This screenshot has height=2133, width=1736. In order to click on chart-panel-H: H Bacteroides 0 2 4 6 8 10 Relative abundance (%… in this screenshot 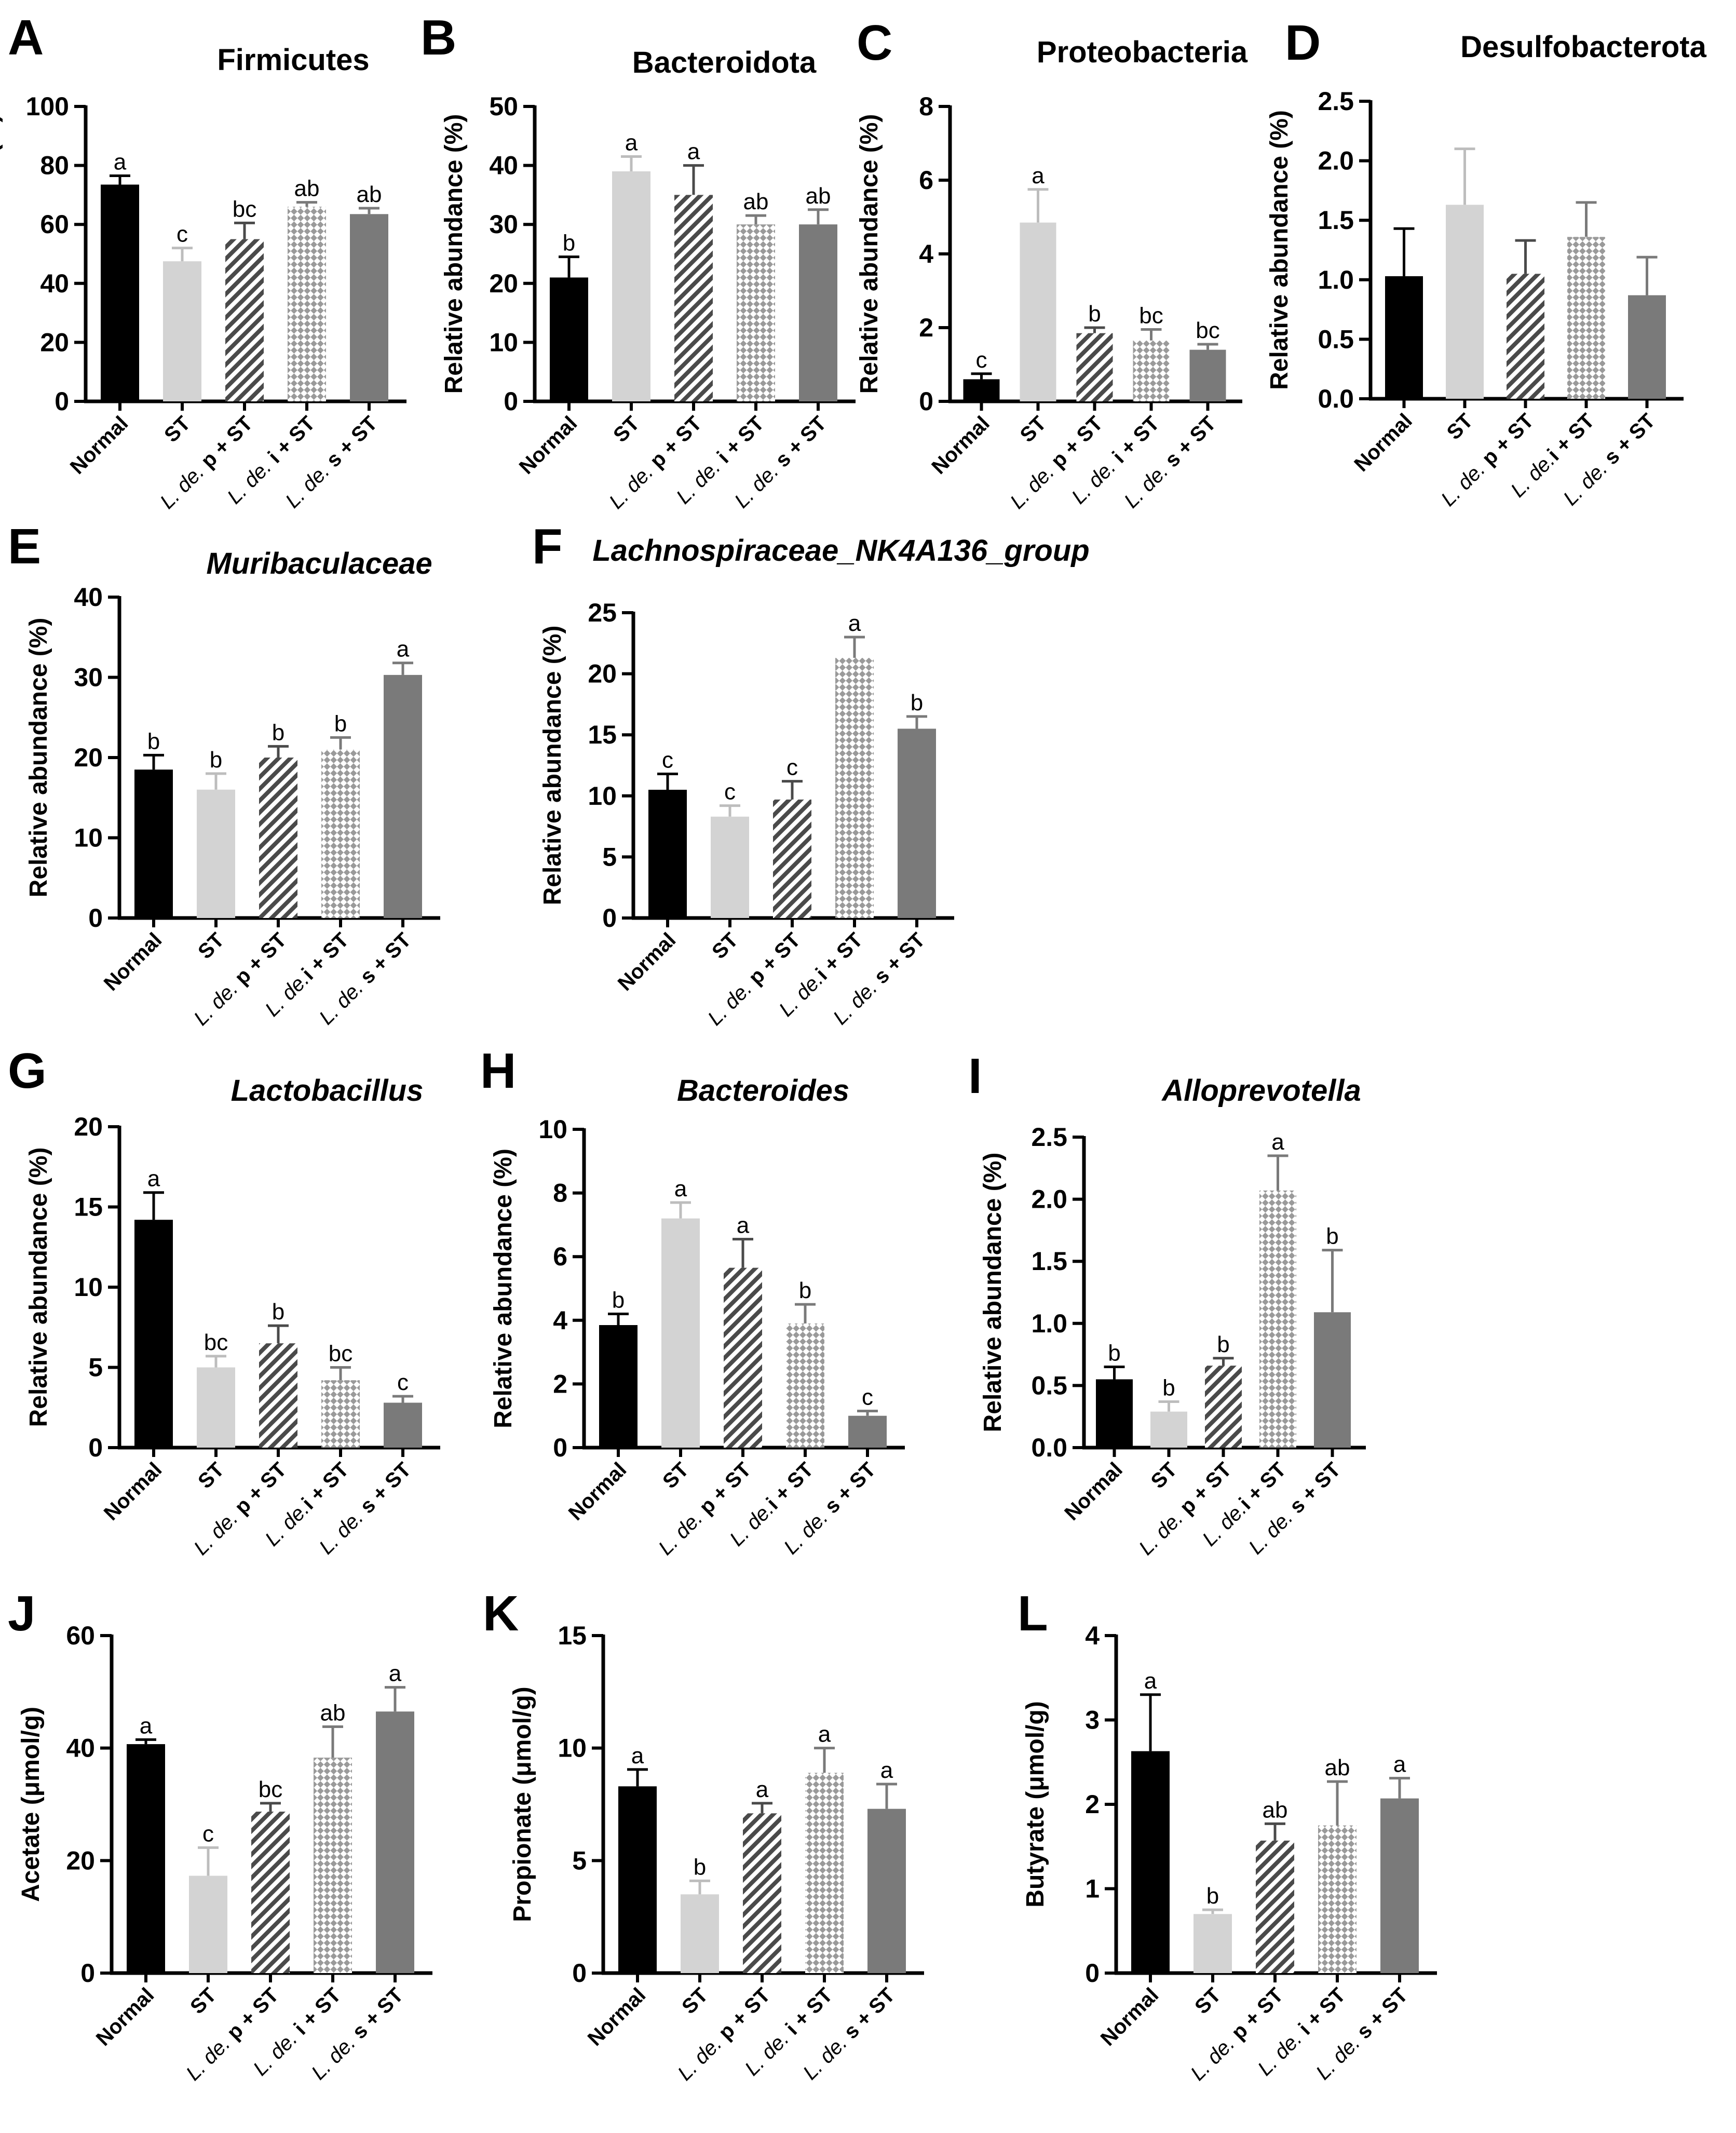, I will do `click(692, 1302)`.